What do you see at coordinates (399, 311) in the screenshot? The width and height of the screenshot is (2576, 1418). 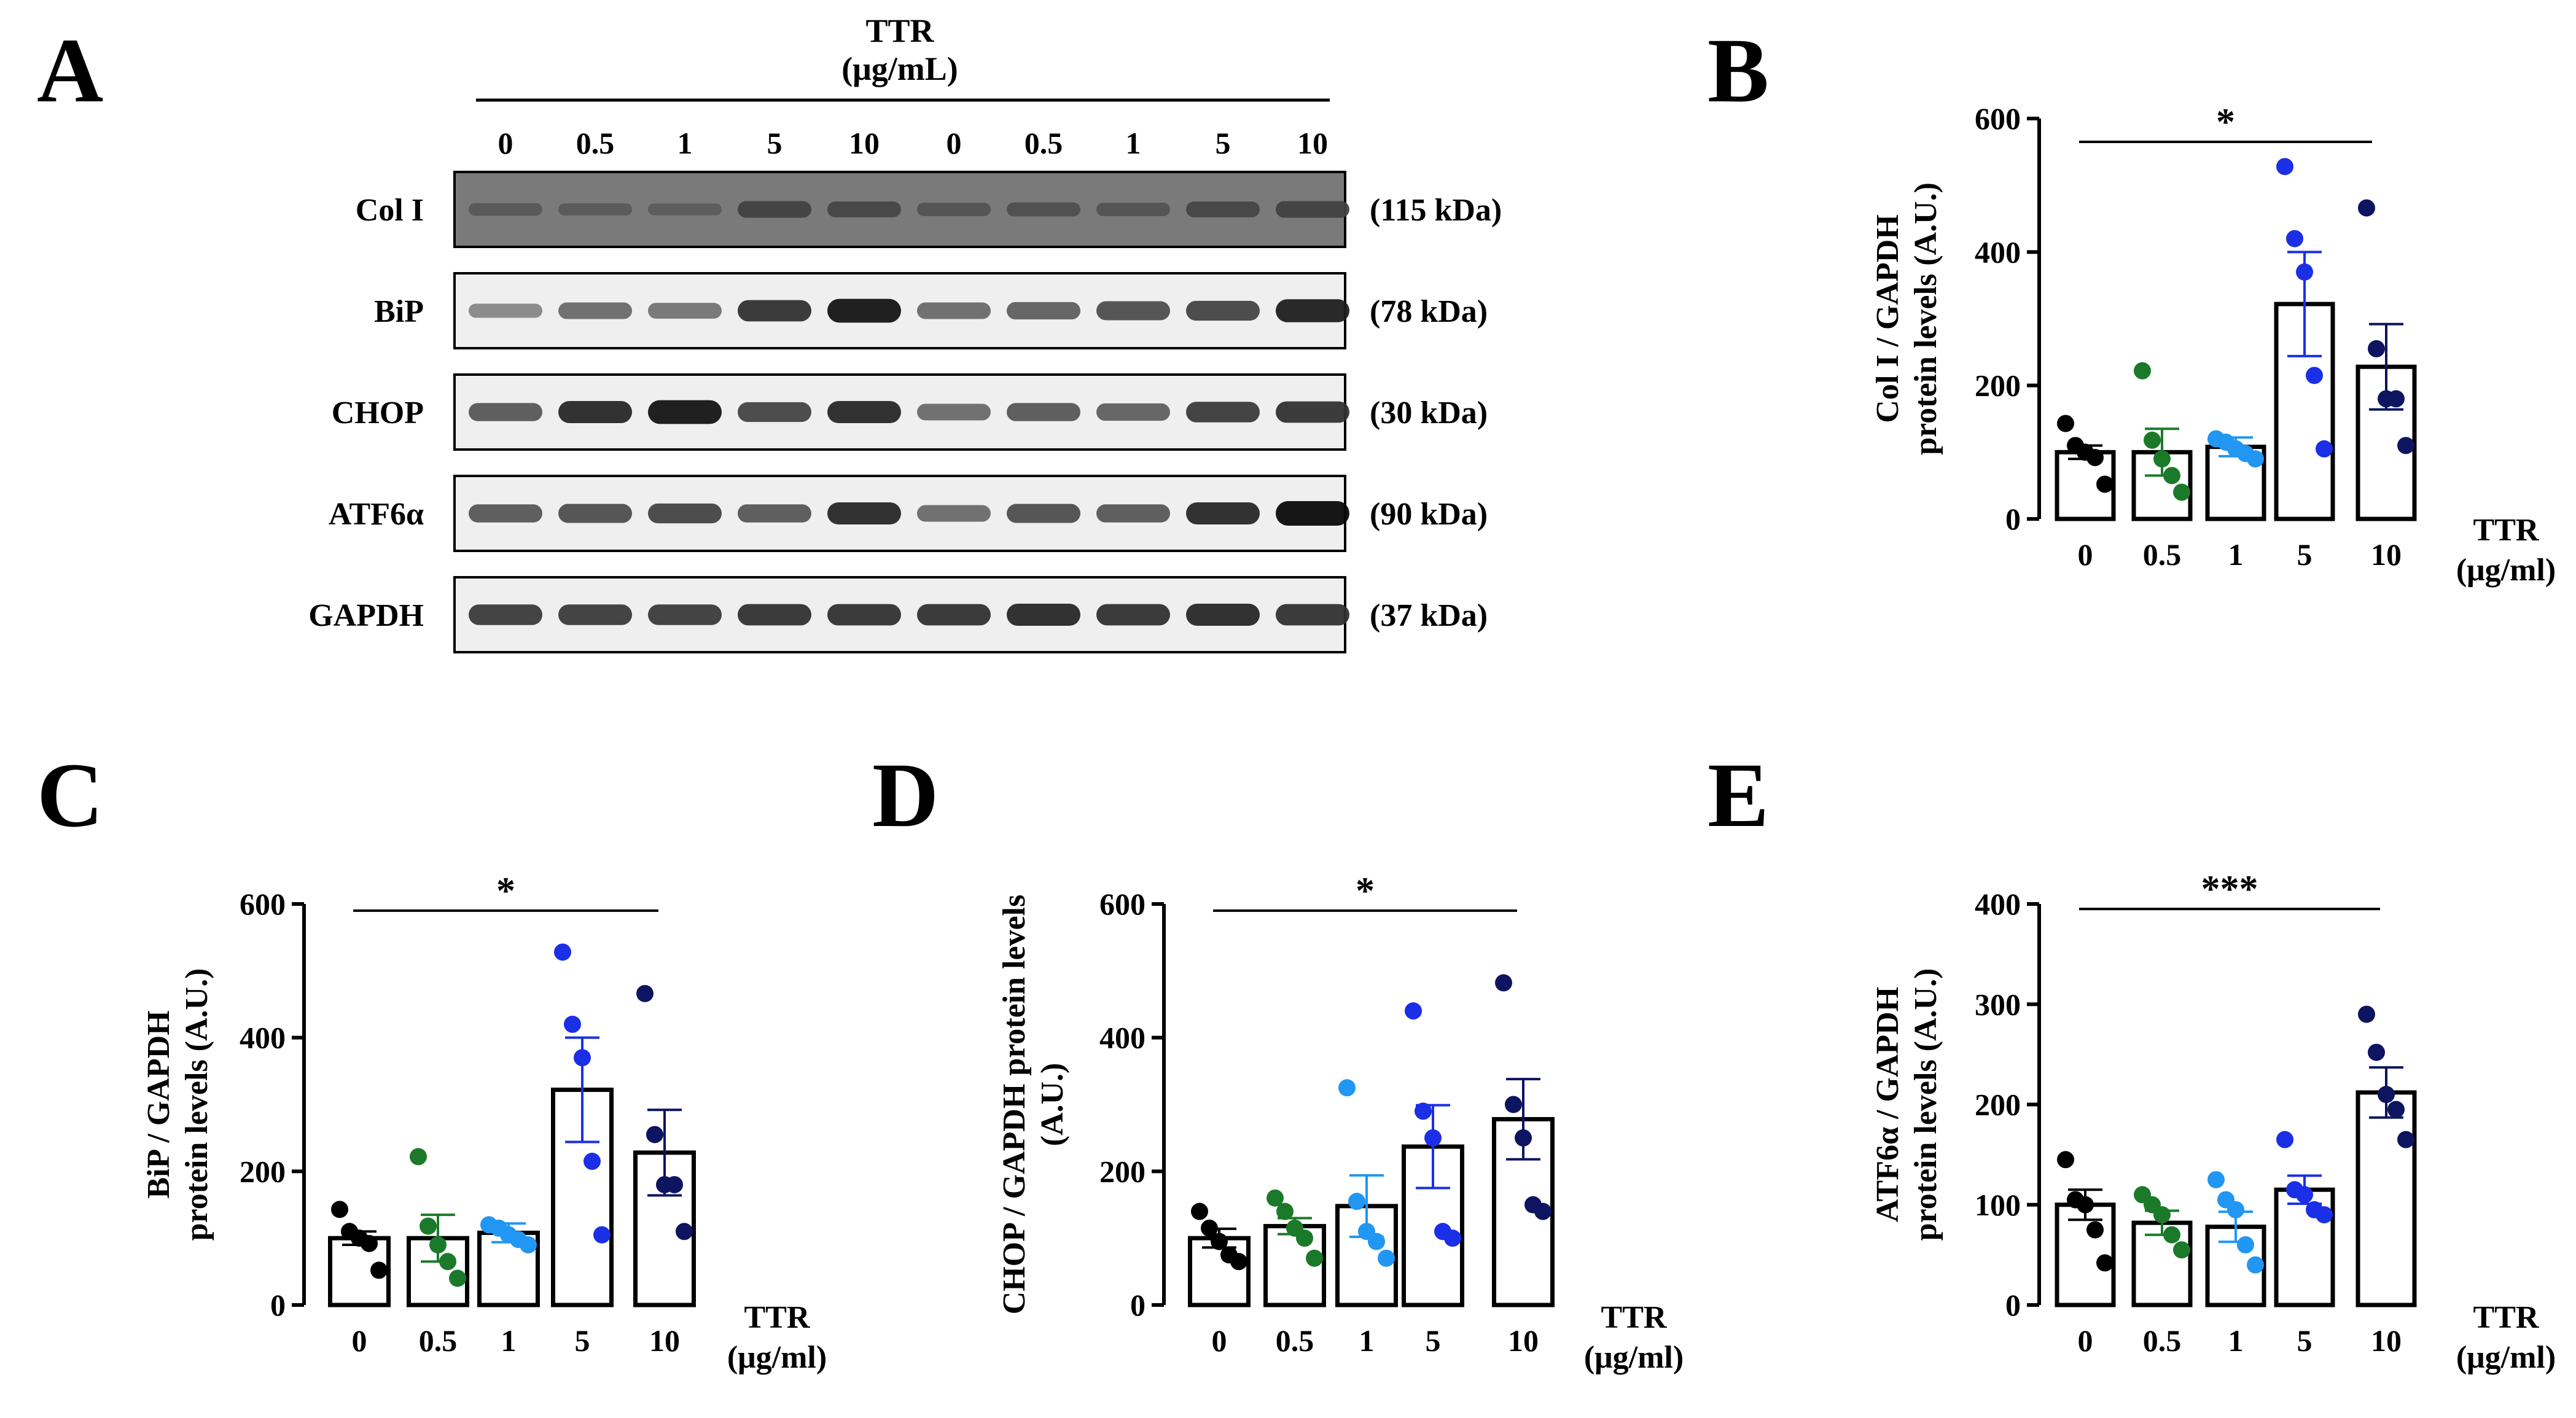 I see `blot-protein-label: BiP` at bounding box center [399, 311].